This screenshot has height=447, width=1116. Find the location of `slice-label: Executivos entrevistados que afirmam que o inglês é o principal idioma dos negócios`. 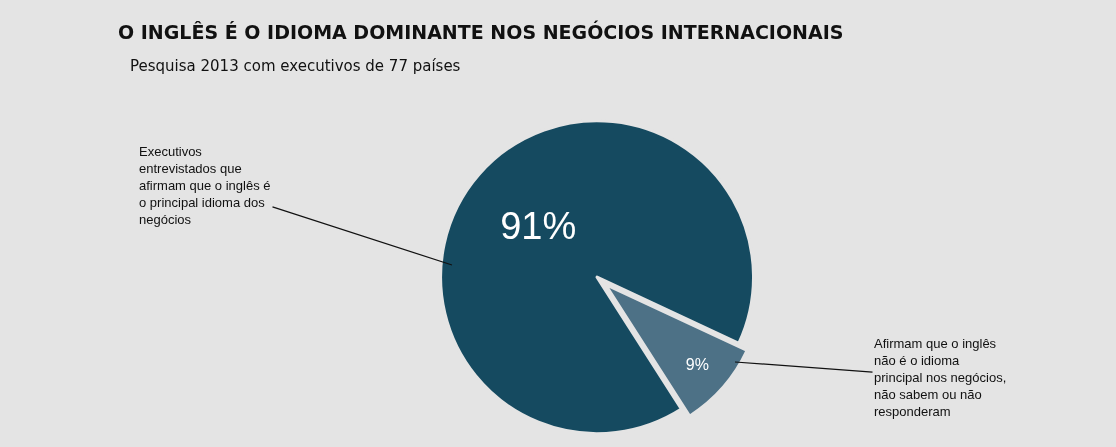

slice-label: Executivos entrevistados que afirmam que o inglês é o principal idioma dos negócios is located at coordinates (205, 185).